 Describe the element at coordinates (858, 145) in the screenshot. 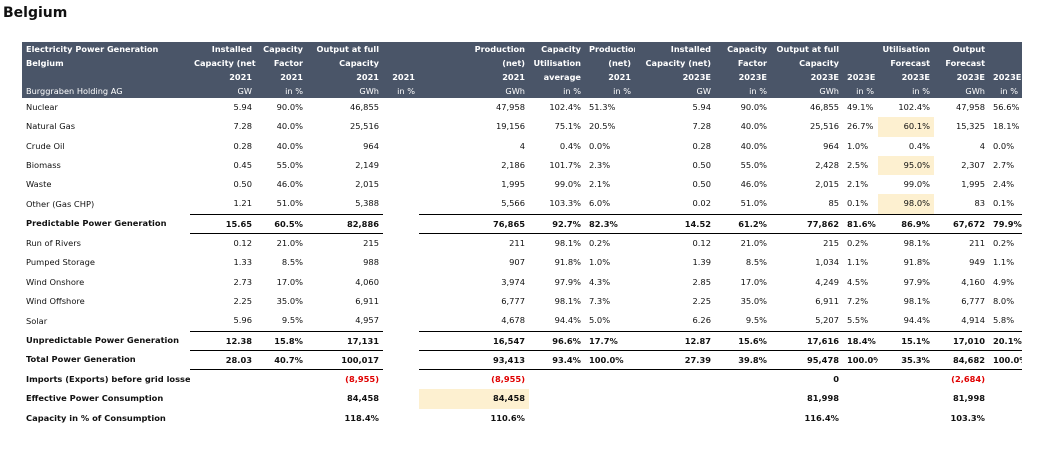

I see `table-cell: 1.0%` at that location.